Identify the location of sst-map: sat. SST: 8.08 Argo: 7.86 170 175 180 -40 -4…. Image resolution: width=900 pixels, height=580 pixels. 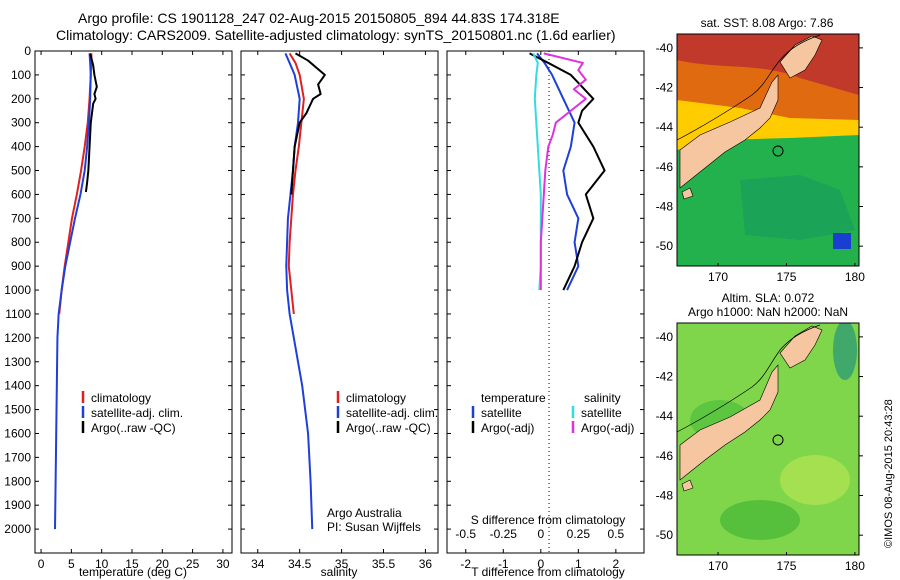
(761, 150).